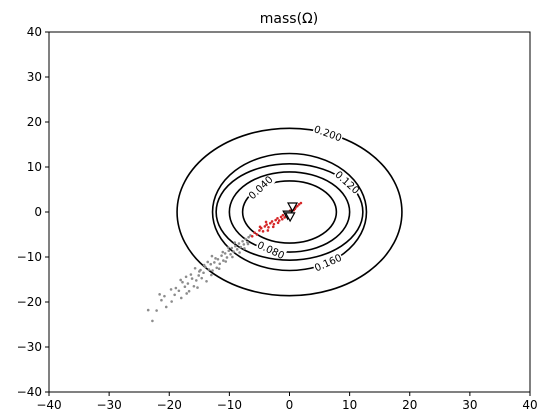 This screenshot has height=417, width=539. I want to click on contour-0.120, so click(289, 212).